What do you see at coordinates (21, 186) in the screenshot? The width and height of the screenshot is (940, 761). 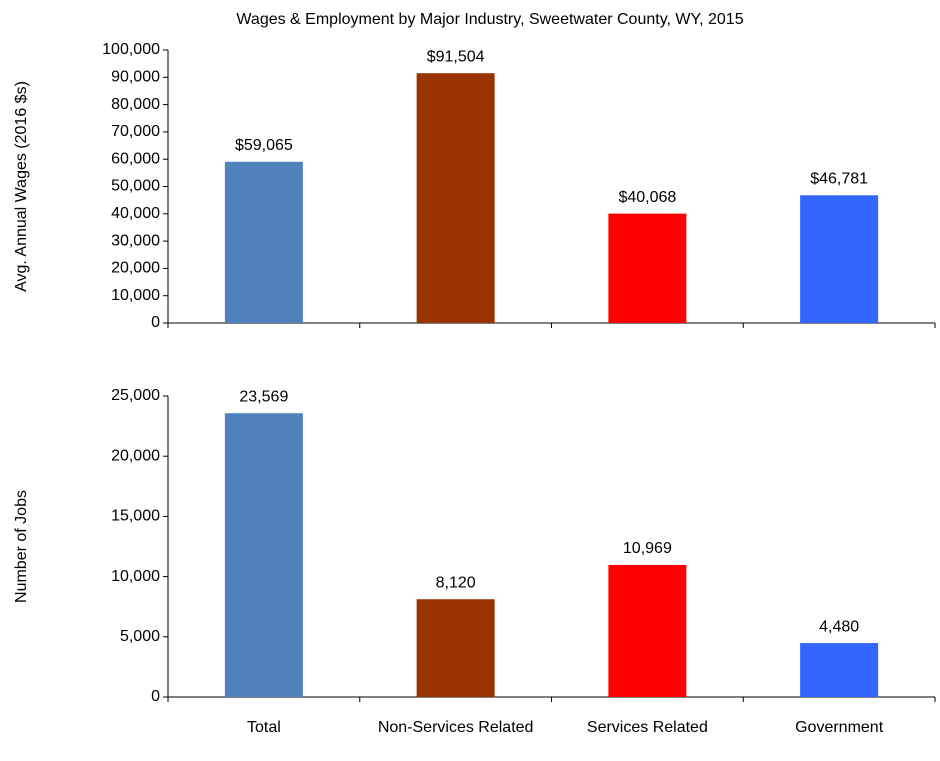 I see `y-axis-label: Avg. Annual Wages (2016 $s)` at bounding box center [21, 186].